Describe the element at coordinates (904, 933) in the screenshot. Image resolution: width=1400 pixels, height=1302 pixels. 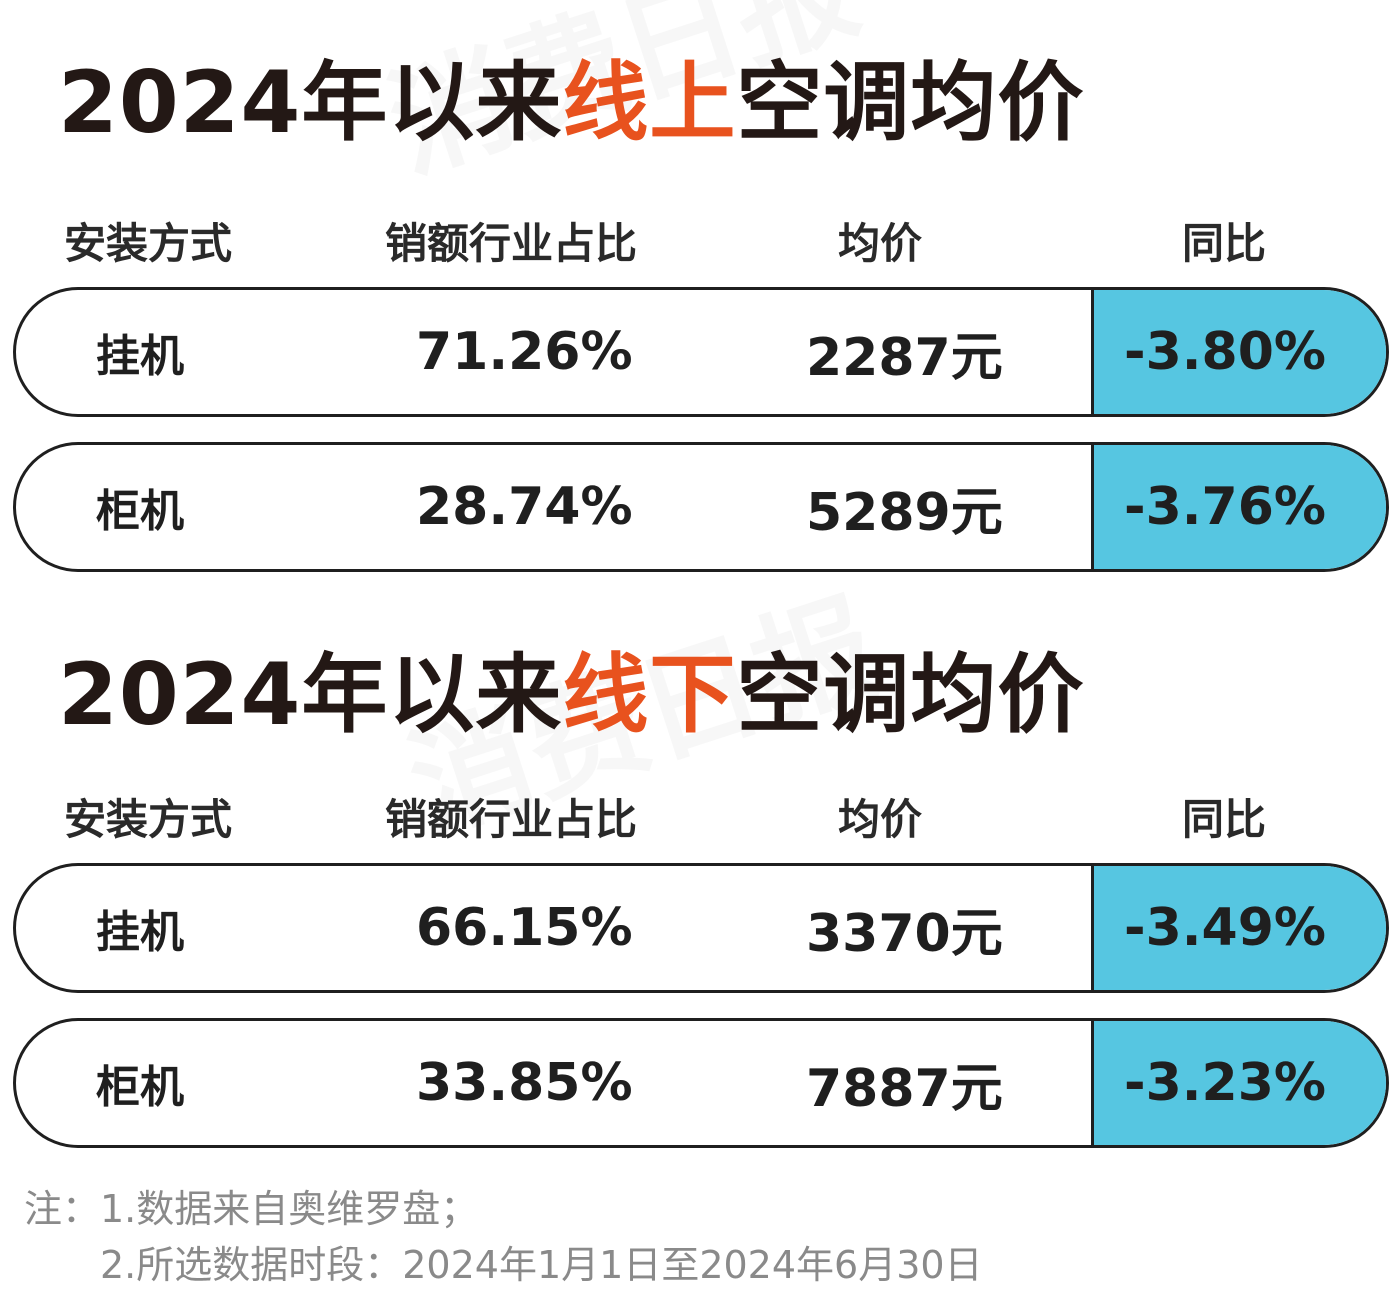
I see `cell-avg-price: 3370元` at that location.